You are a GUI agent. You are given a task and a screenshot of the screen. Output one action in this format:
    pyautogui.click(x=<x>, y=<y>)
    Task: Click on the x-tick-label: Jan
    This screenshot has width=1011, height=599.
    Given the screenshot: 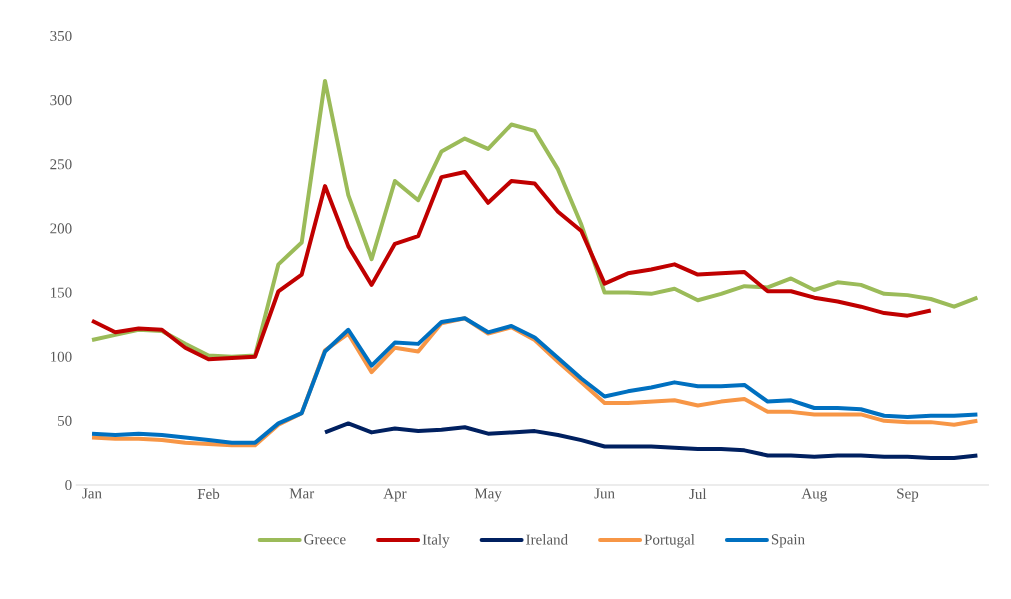 What is the action you would take?
    pyautogui.click(x=92, y=493)
    